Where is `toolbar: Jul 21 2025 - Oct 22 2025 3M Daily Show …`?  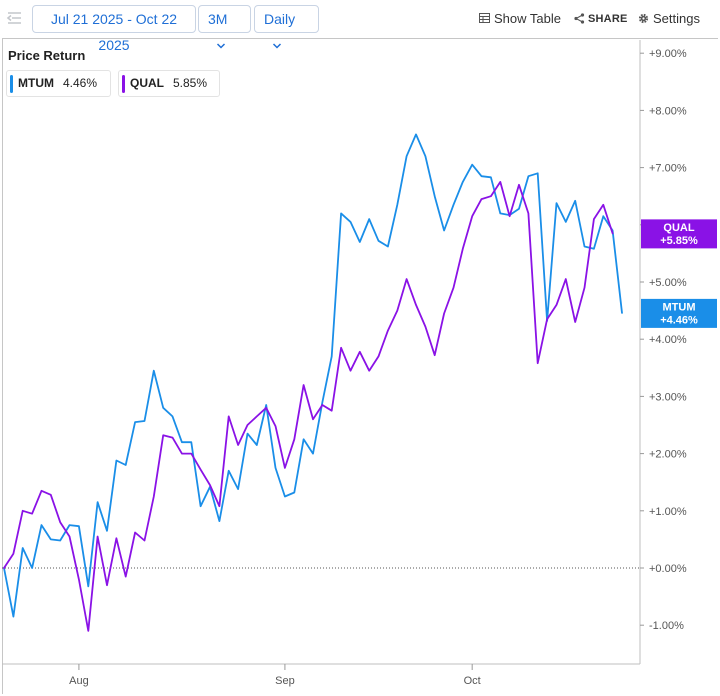 toolbar: Jul 21 2025 - Oct 22 2025 3M Daily Show … is located at coordinates (360, 26).